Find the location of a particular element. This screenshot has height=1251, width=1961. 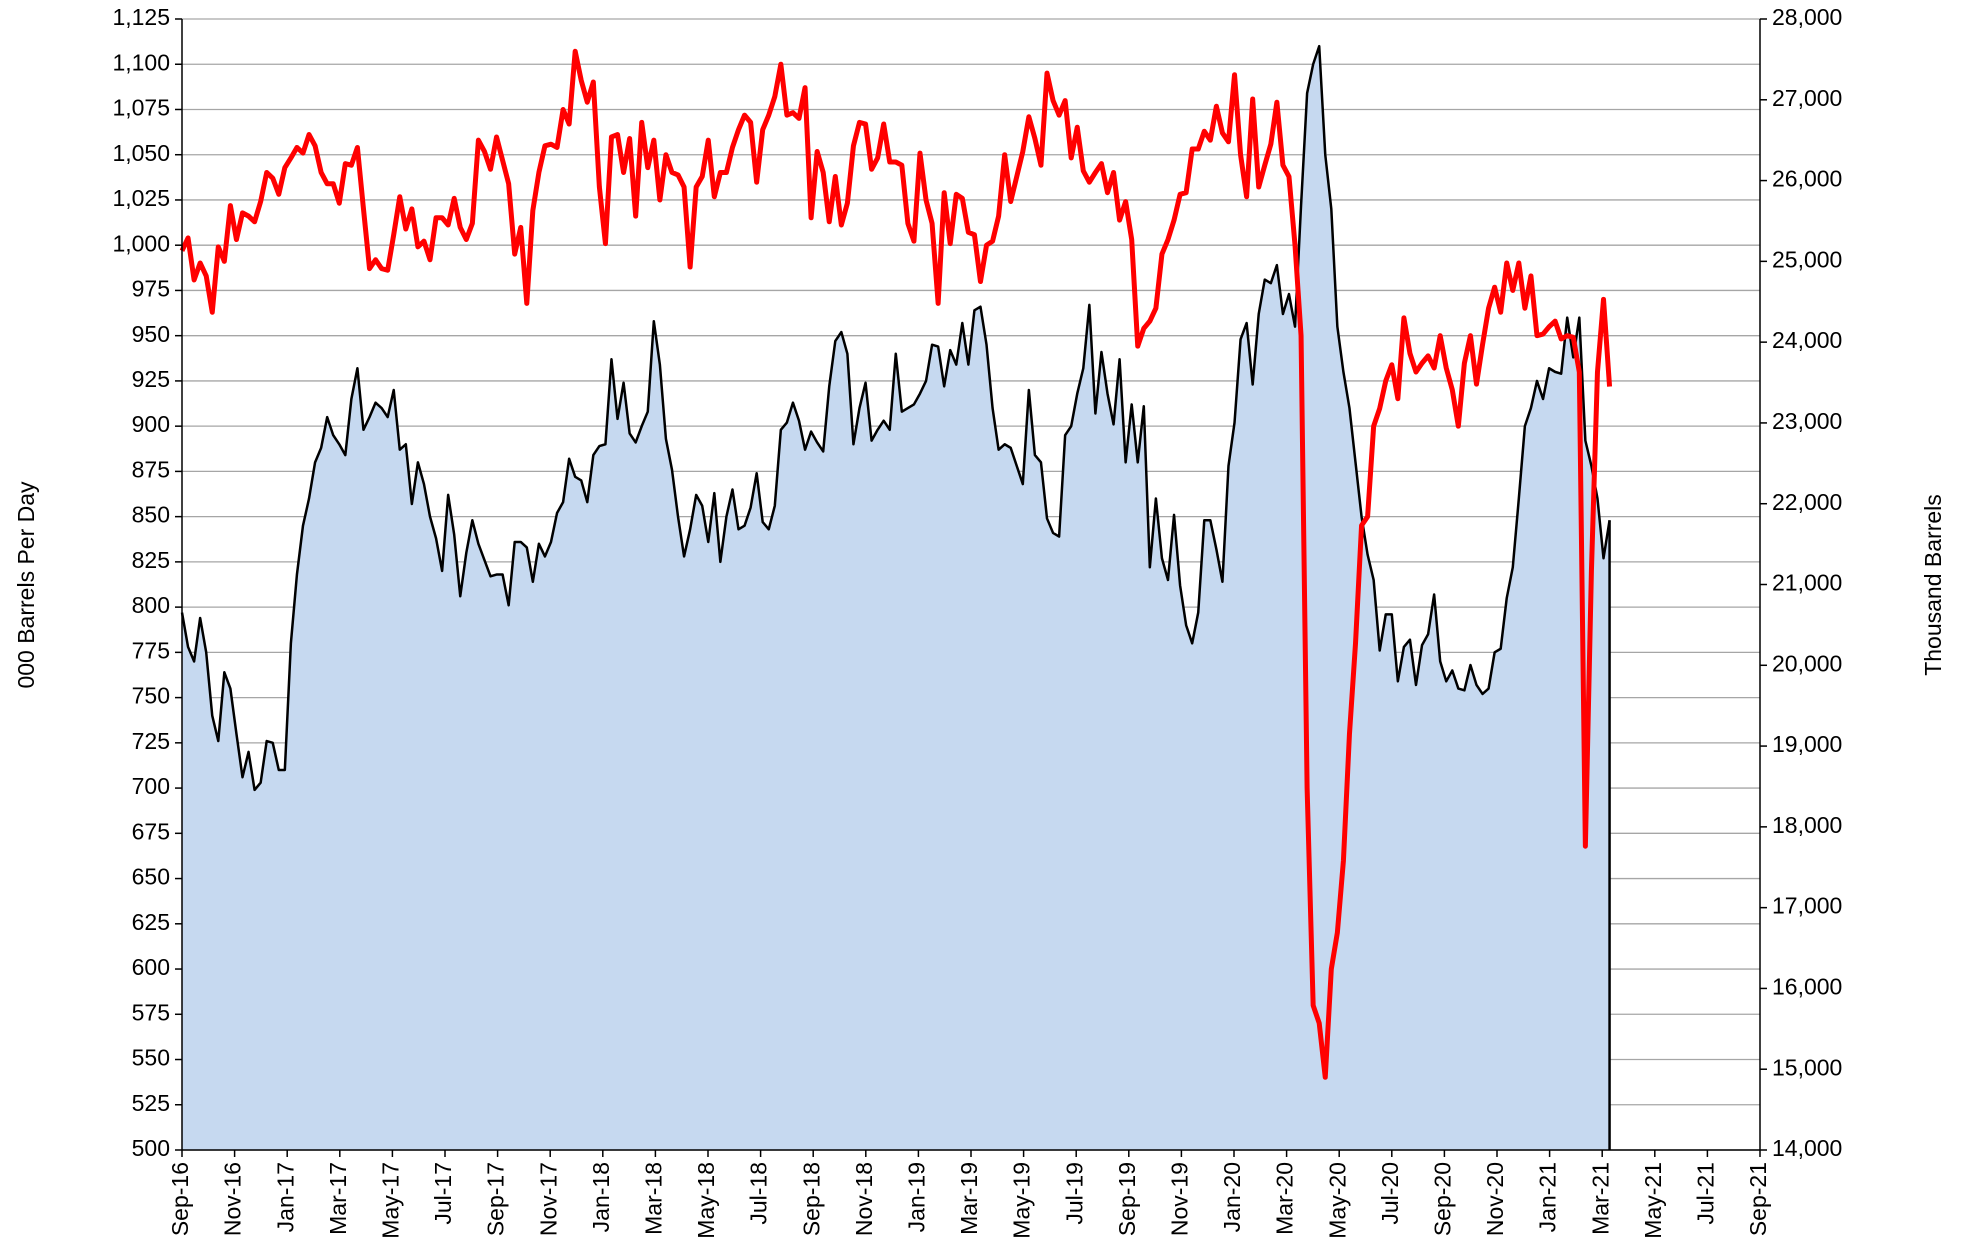

x-tick-label: Jan-20 is located at coordinates (1232, 1197).